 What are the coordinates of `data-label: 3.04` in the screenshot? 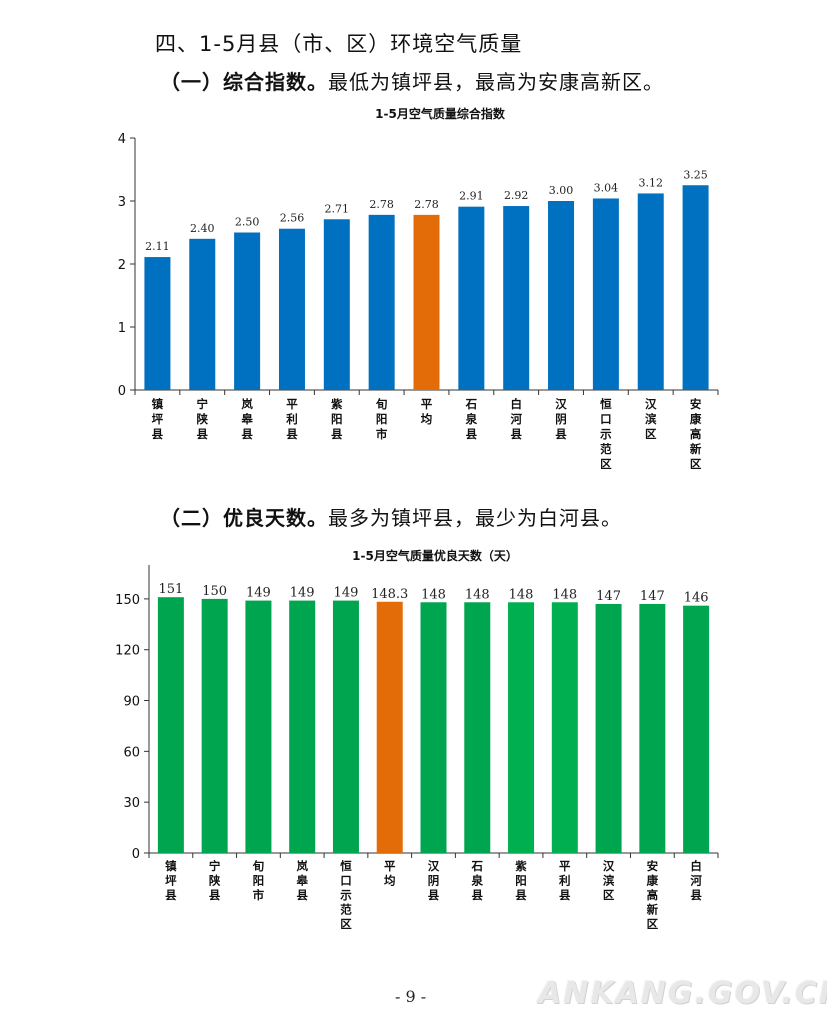 It's located at (606, 187).